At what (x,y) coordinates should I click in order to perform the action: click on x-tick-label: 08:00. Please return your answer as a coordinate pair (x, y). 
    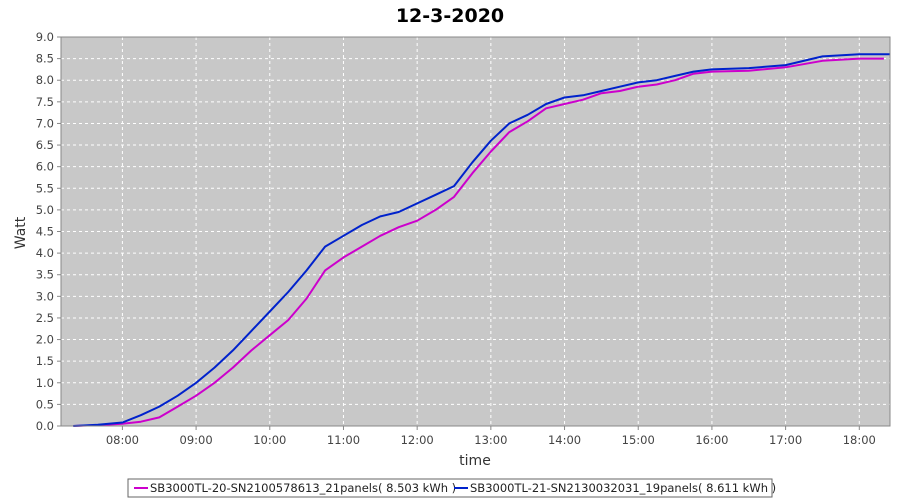
    Looking at the image, I should click on (122, 440).